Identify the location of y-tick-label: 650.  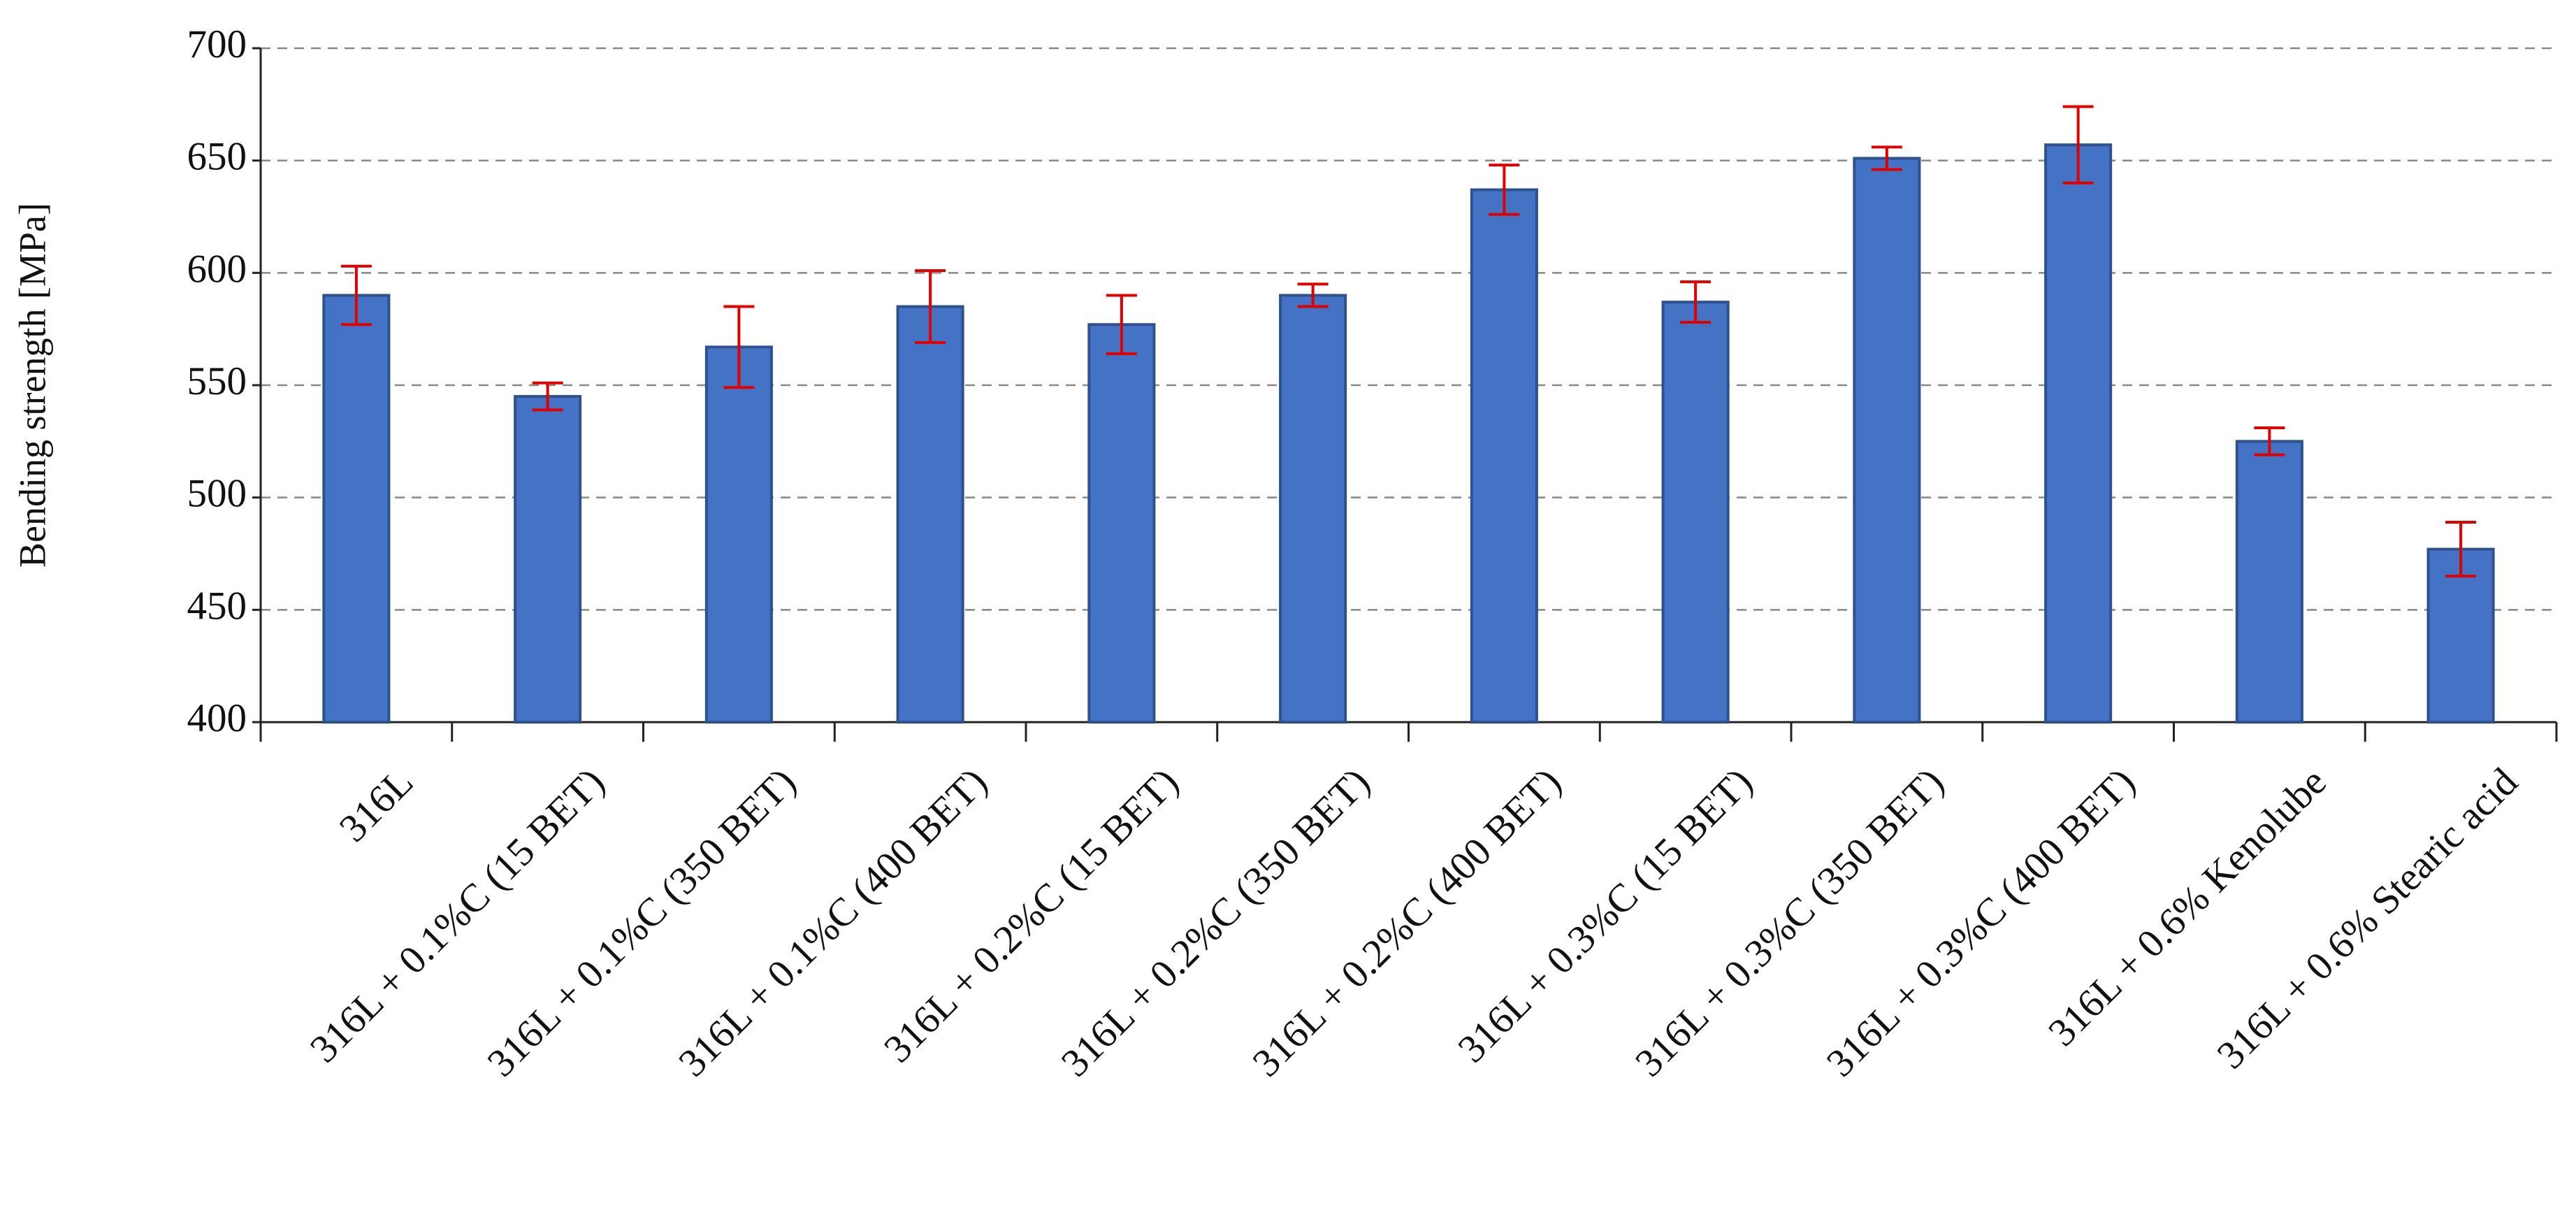
(217, 157).